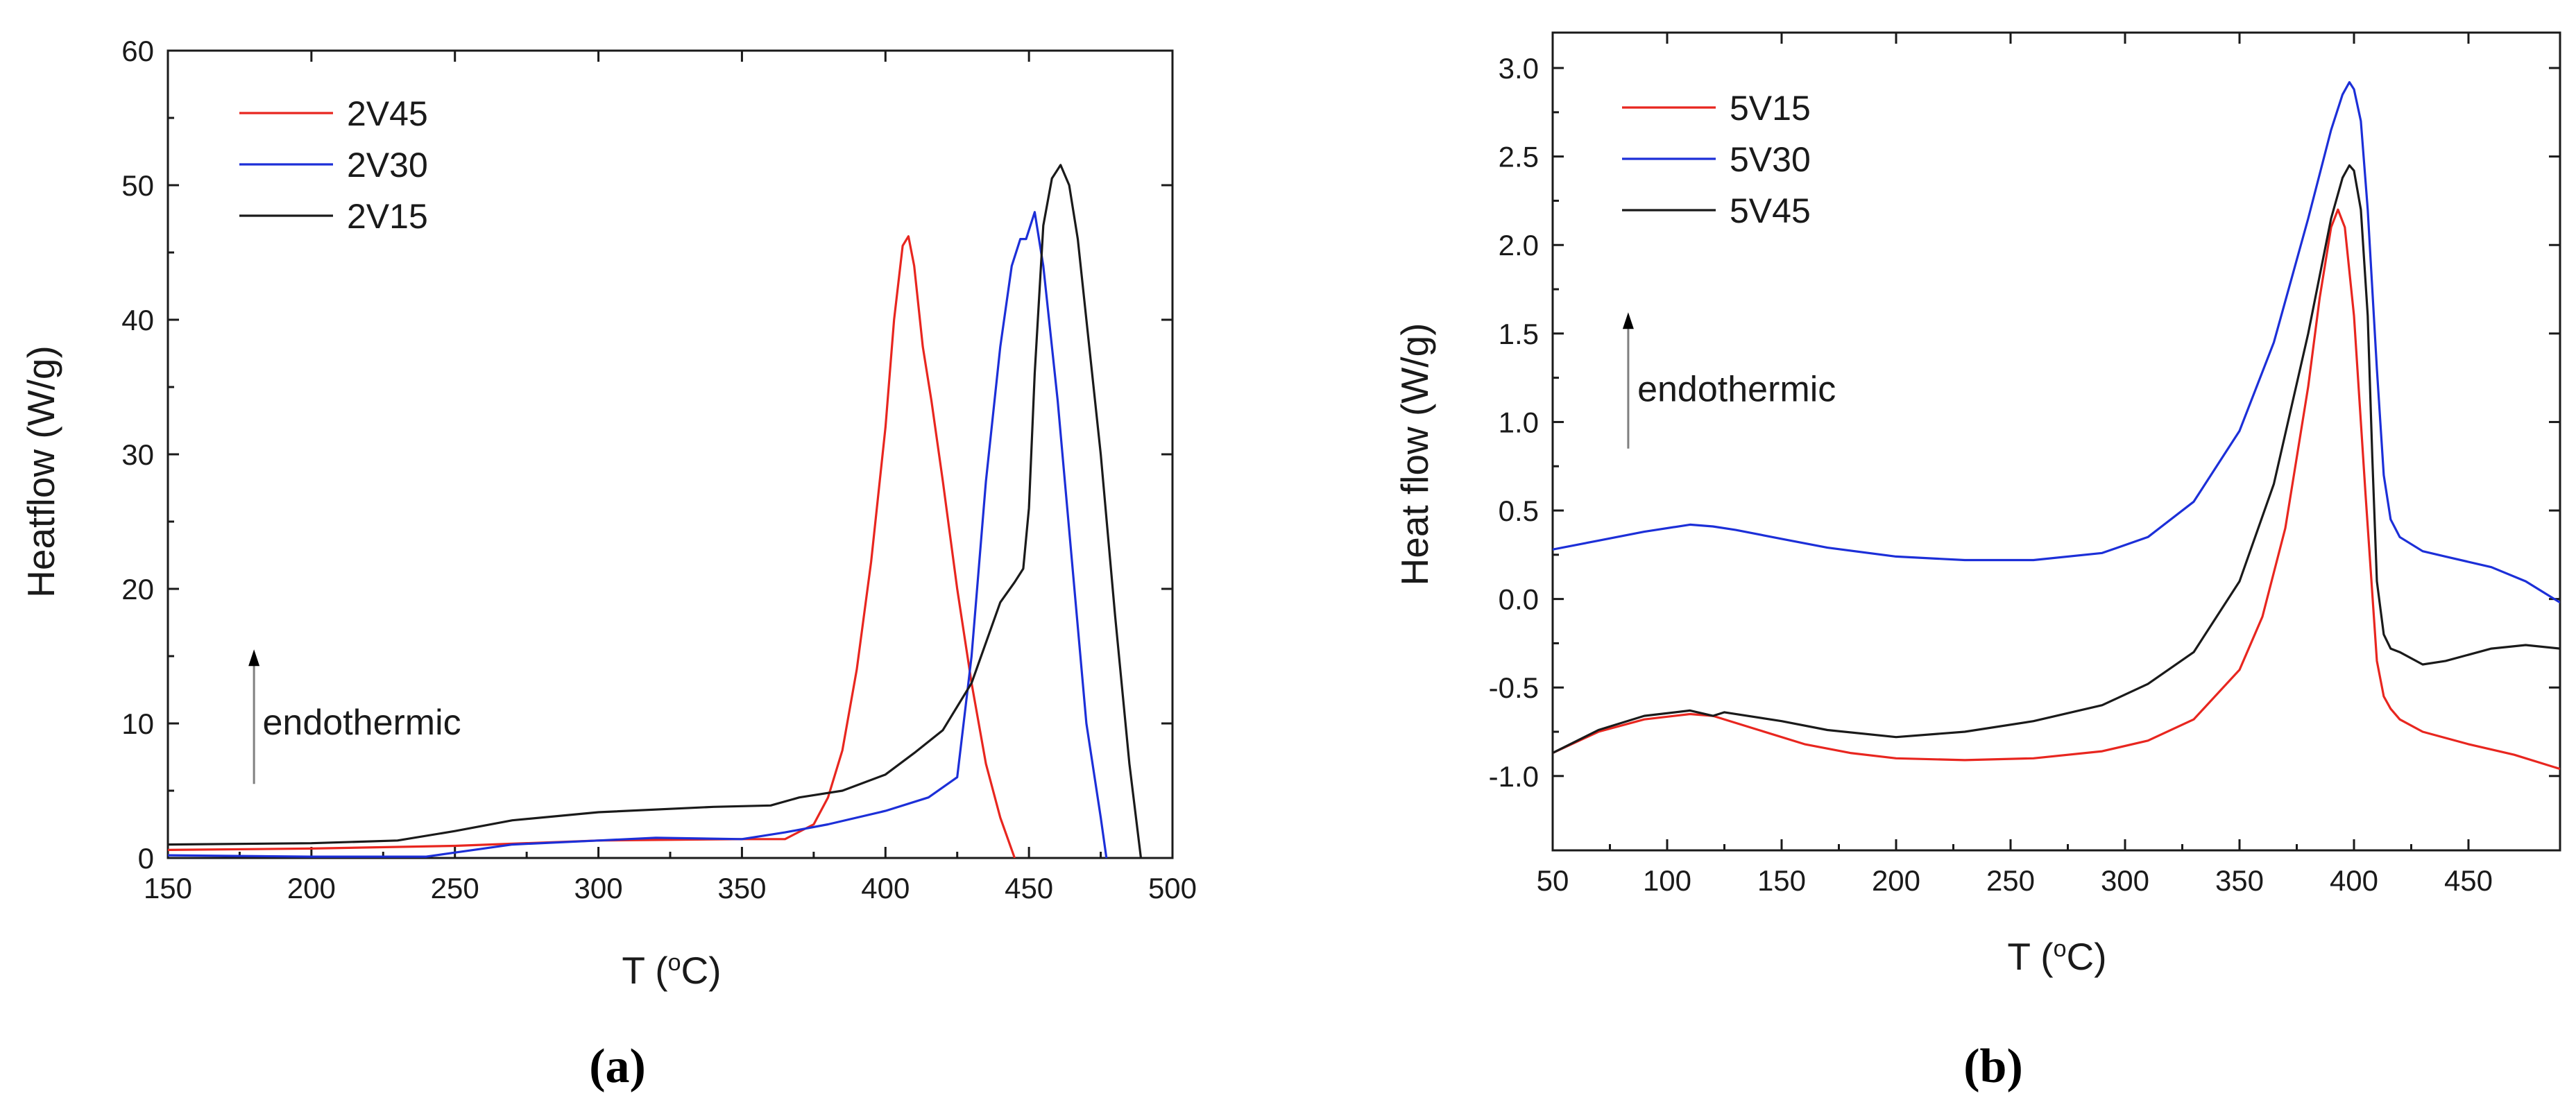  What do you see at coordinates (387, 216) in the screenshot?
I see `legend-label-2v15: 2V15` at bounding box center [387, 216].